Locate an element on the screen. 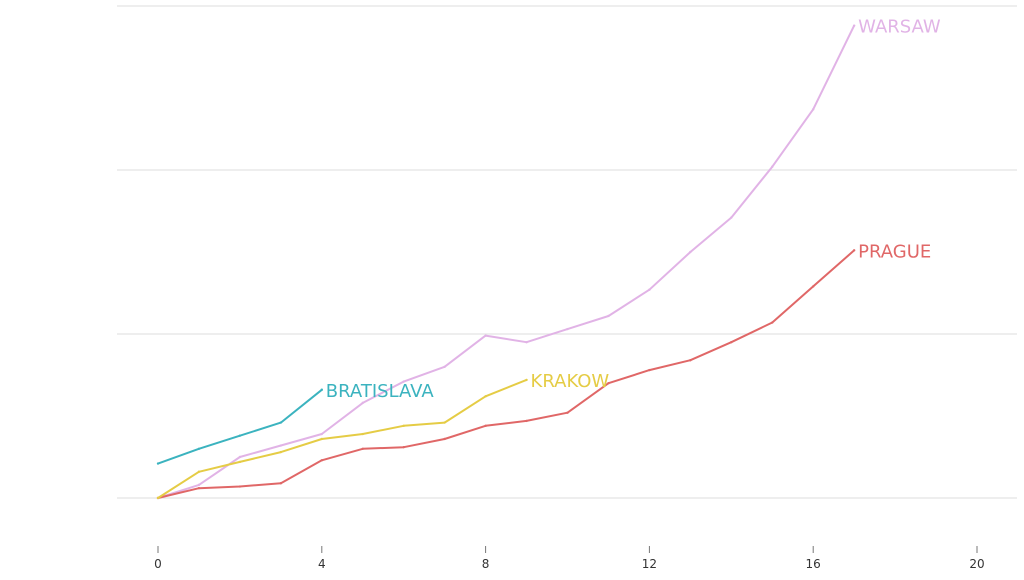  series-label-krakow: KRAKOW is located at coordinates (570, 381).